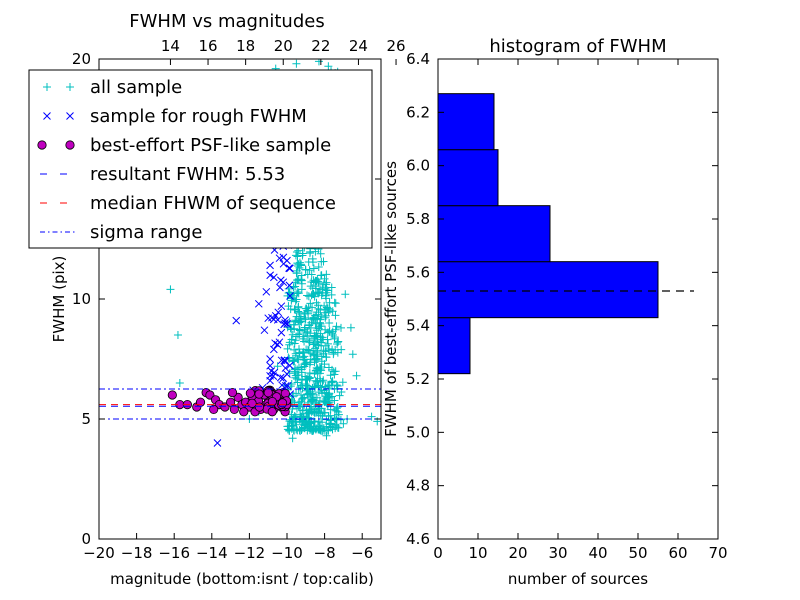 This screenshot has width=800, height=600. What do you see at coordinates (578, 579) in the screenshot?
I see `histogram-x-axis-label: number of sources` at bounding box center [578, 579].